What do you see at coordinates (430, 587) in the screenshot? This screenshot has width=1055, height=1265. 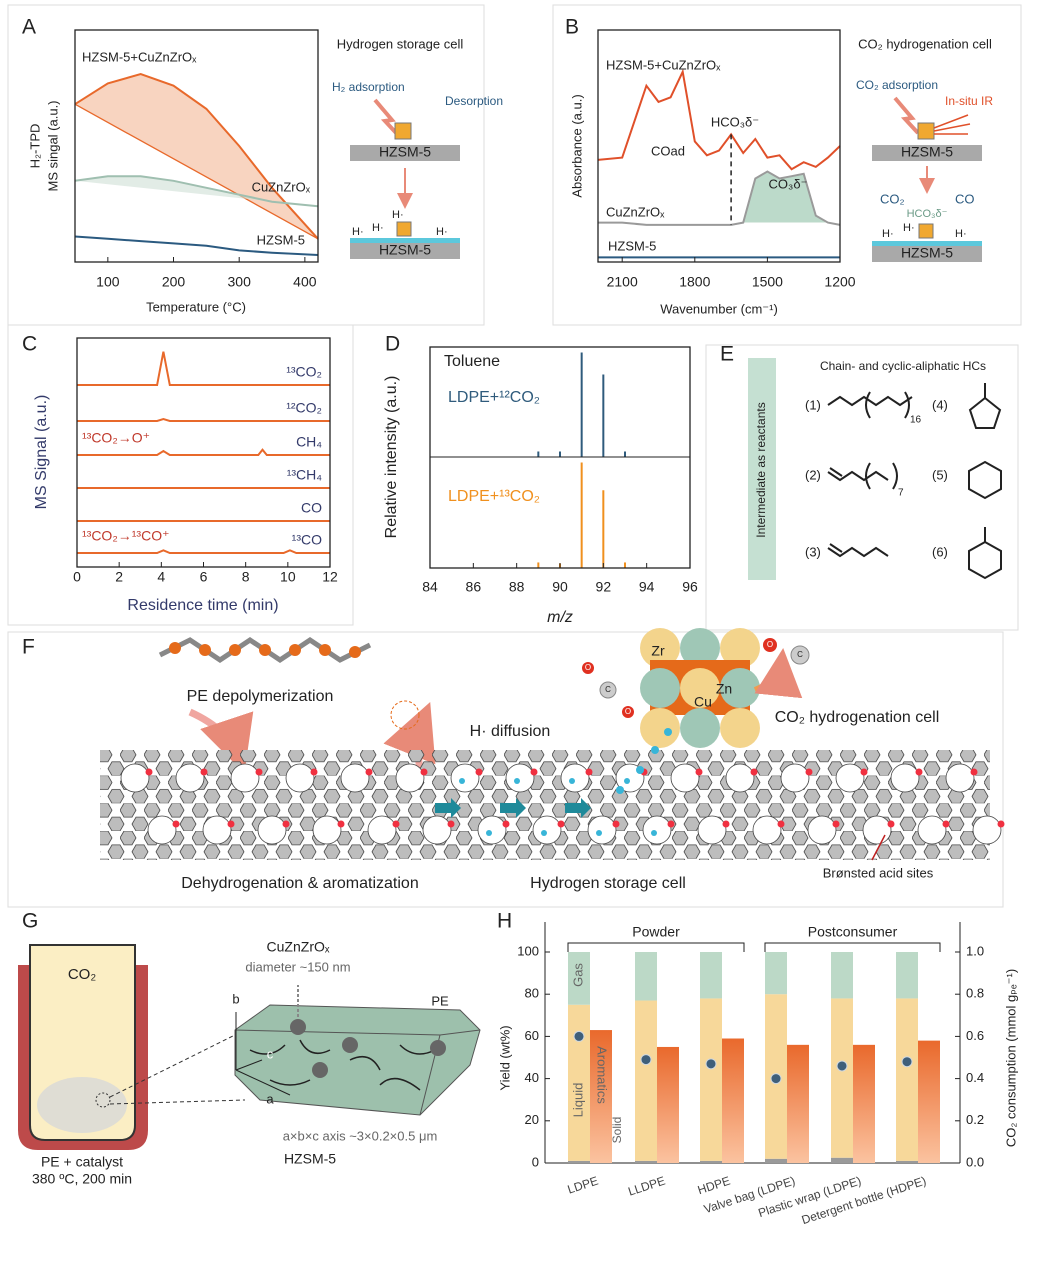 I see `x-tick-label: 84` at bounding box center [430, 587].